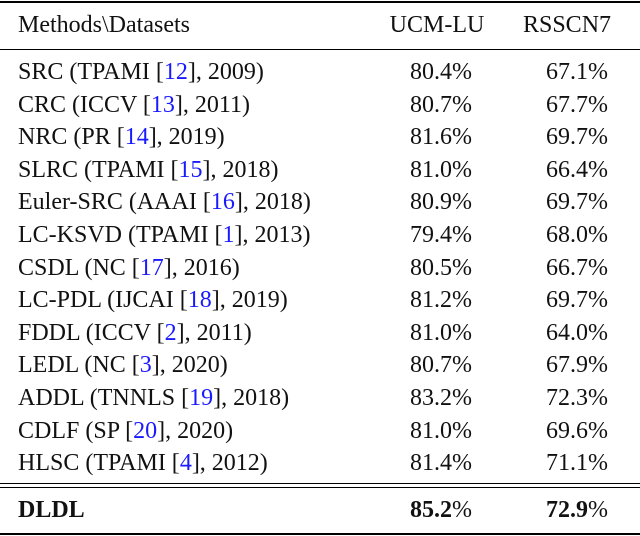 This screenshot has height=536, width=640. I want to click on citation: 2, so click(170, 332).